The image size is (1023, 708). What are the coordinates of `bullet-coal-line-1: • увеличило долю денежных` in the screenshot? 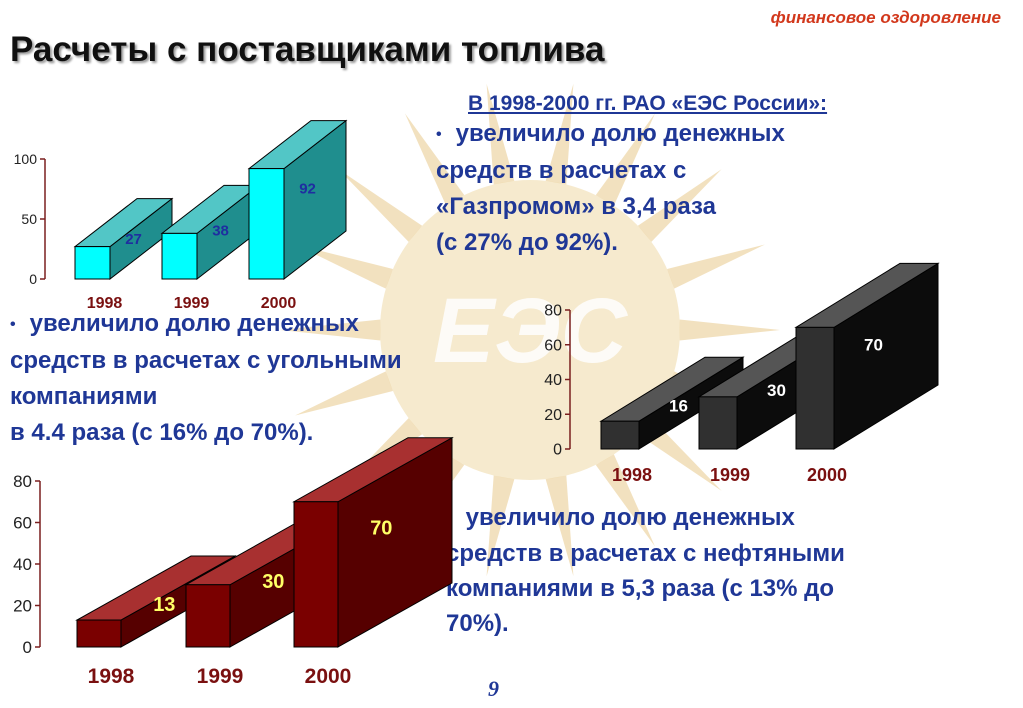 It's located at (206, 324).